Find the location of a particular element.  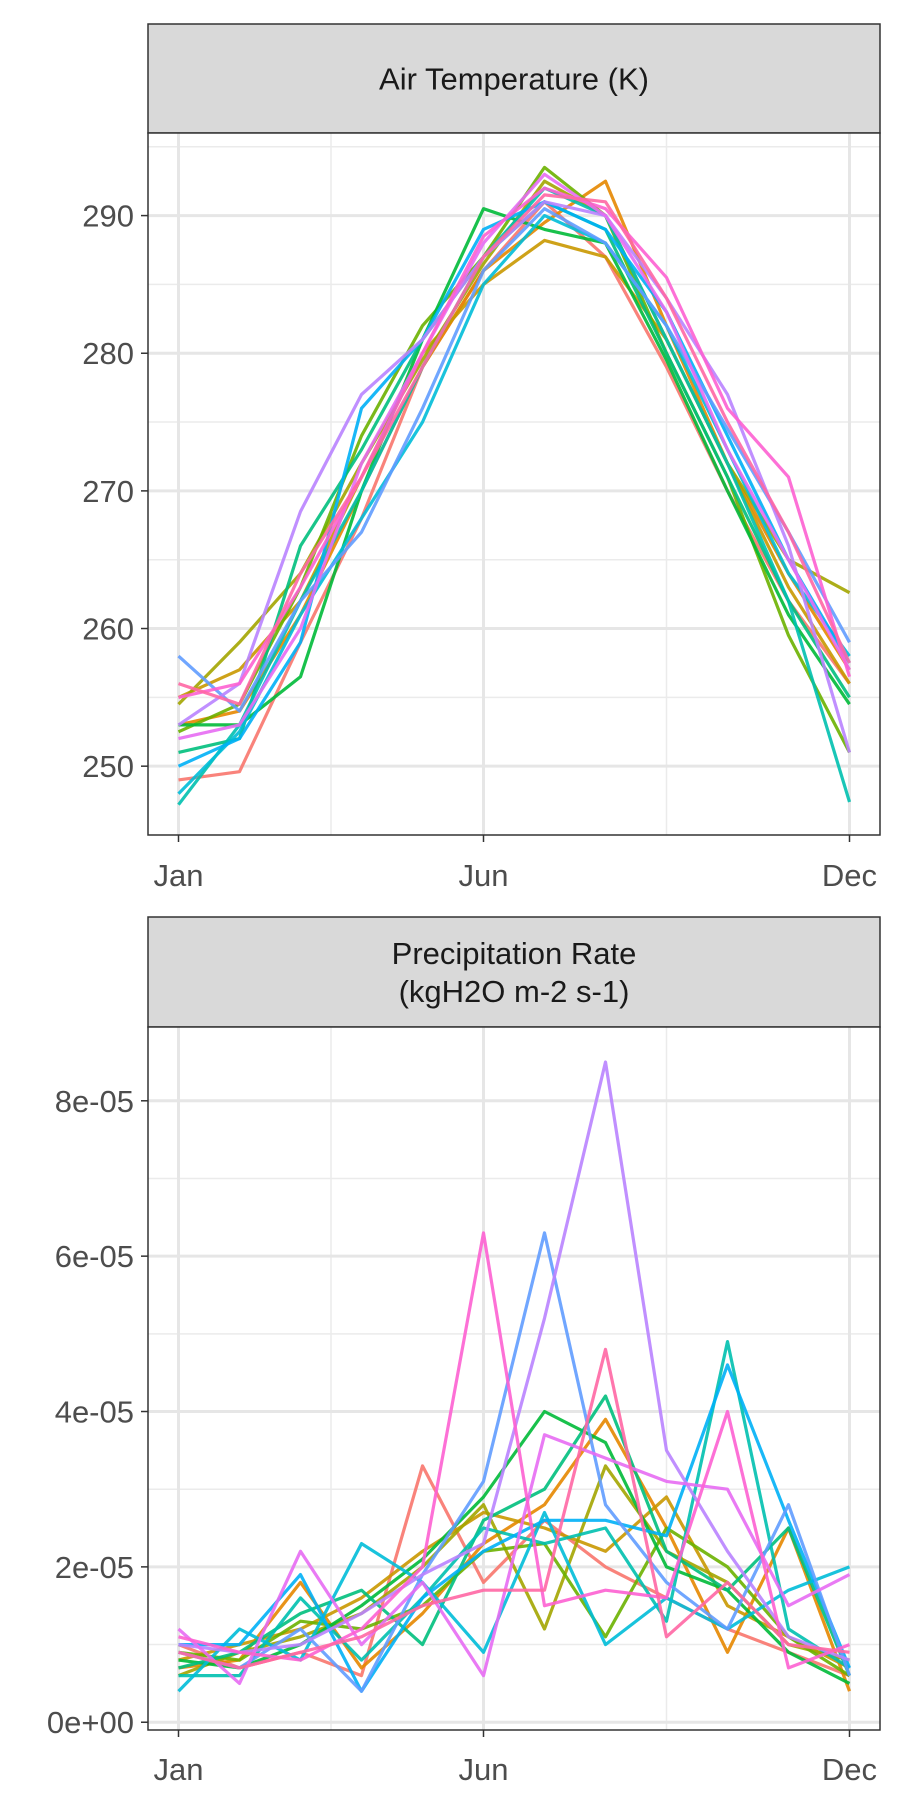

y-tick-label: 0e+00 is located at coordinates (90, 1722).